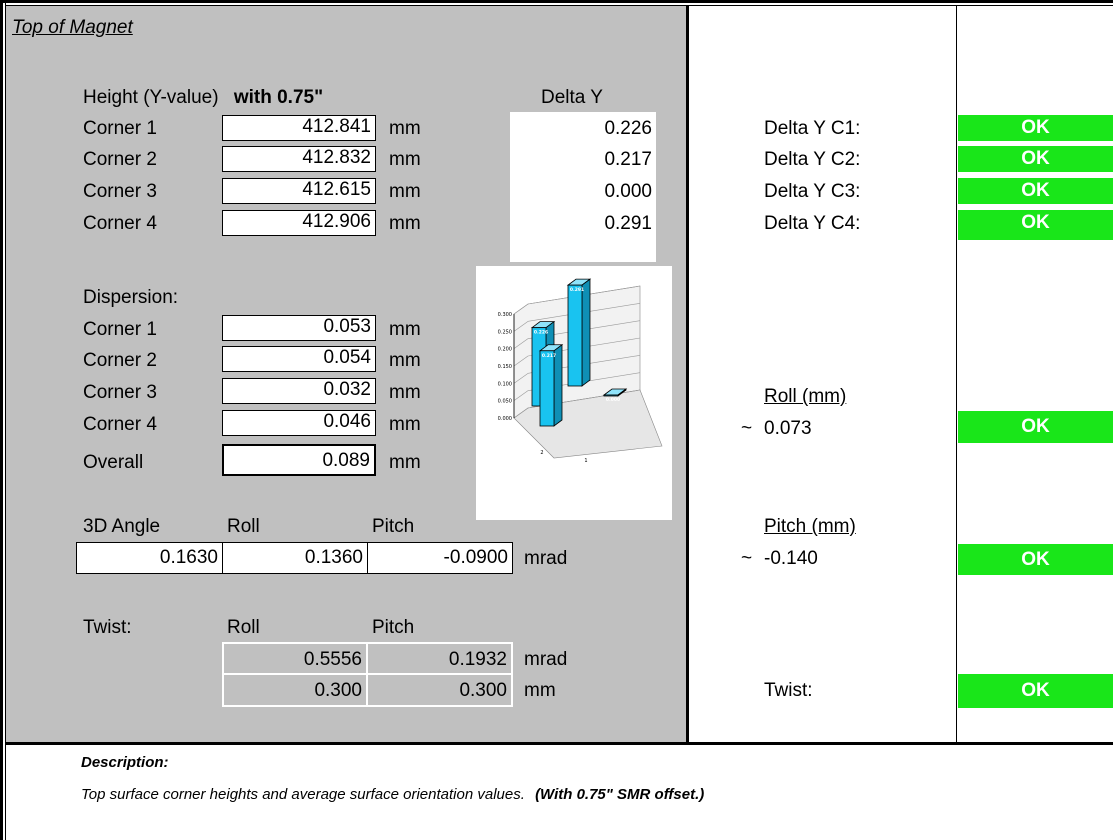 The height and width of the screenshot is (840, 1113). Describe the element at coordinates (120, 424) in the screenshot. I see `dispersion-corner-label: Corner 4` at that location.